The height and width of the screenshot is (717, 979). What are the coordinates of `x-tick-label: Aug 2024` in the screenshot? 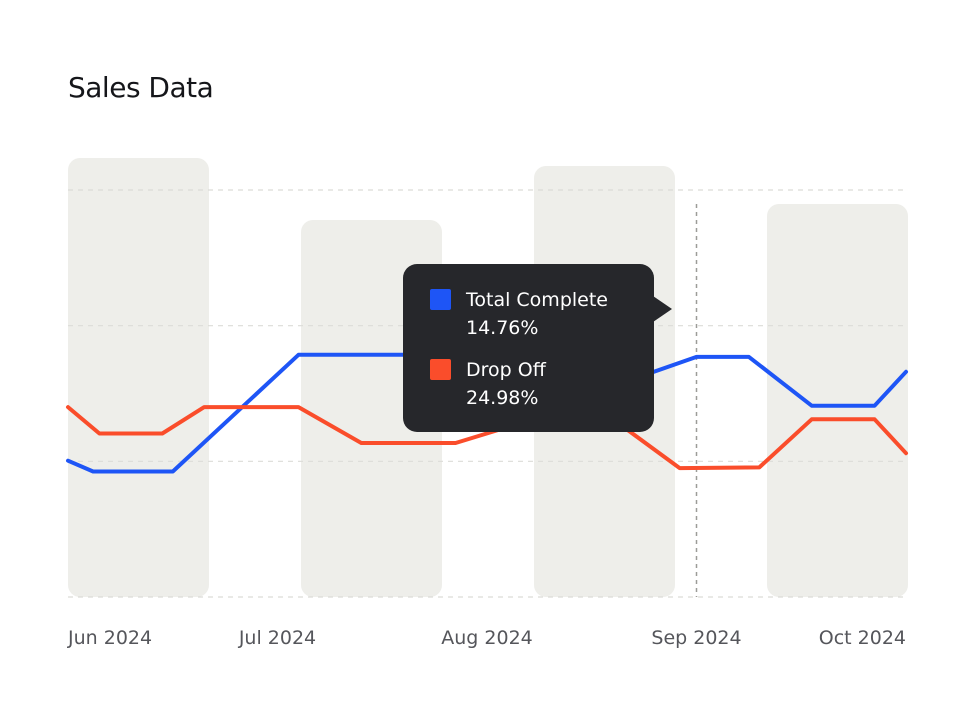 It's located at (487, 638).